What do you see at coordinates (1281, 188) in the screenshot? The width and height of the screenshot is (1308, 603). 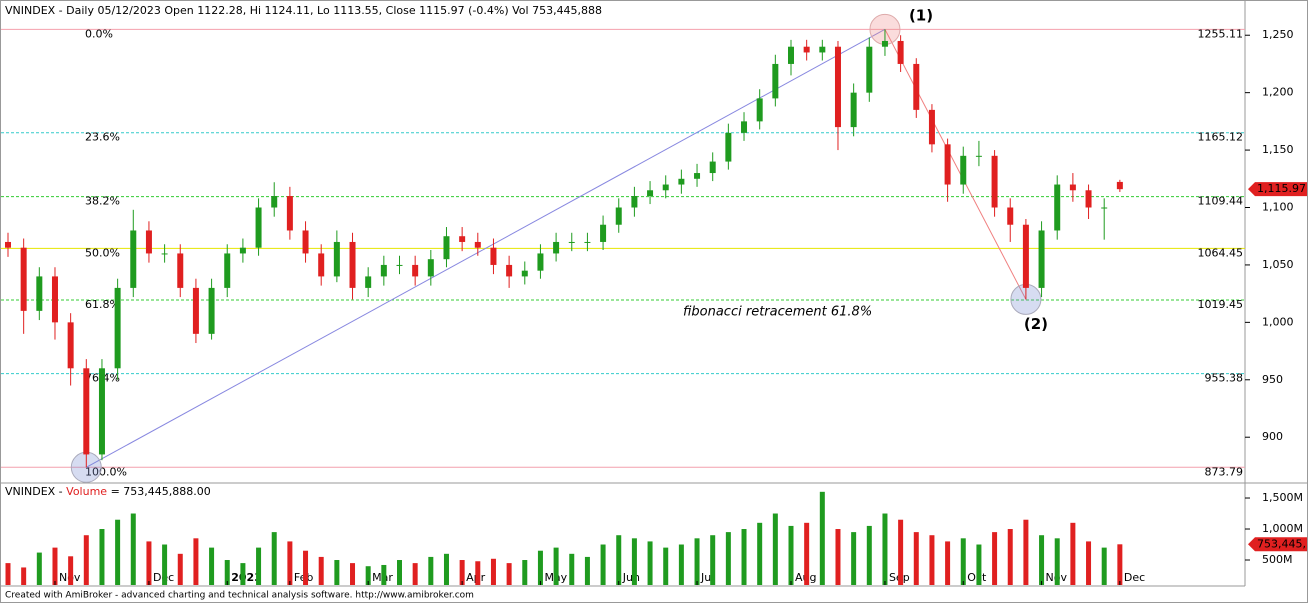 I see `price-tag-label: 1,115.97` at bounding box center [1281, 188].